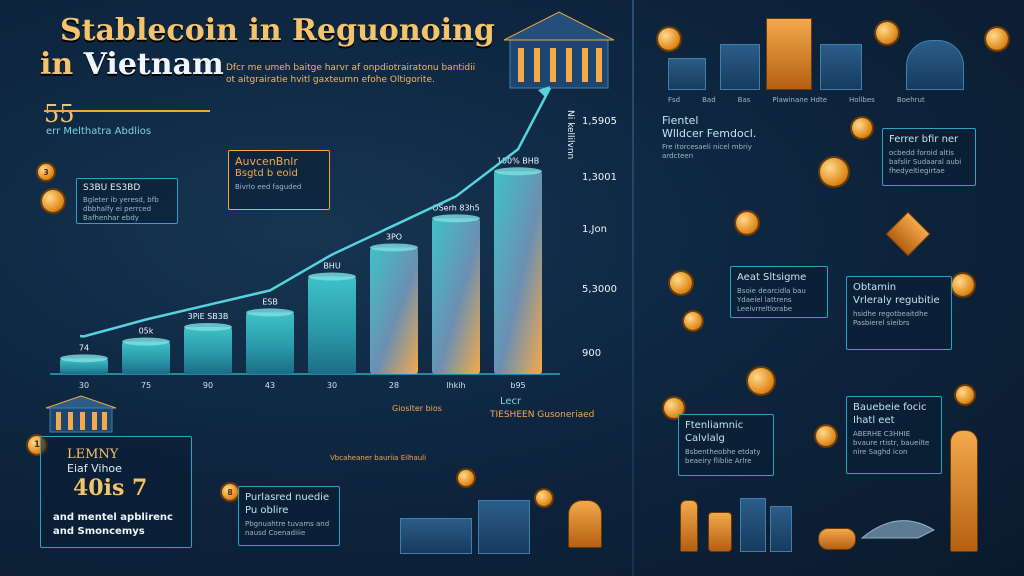  Describe the element at coordinates (744, 100) in the screenshot. I see `top-label-3: Bas` at that location.